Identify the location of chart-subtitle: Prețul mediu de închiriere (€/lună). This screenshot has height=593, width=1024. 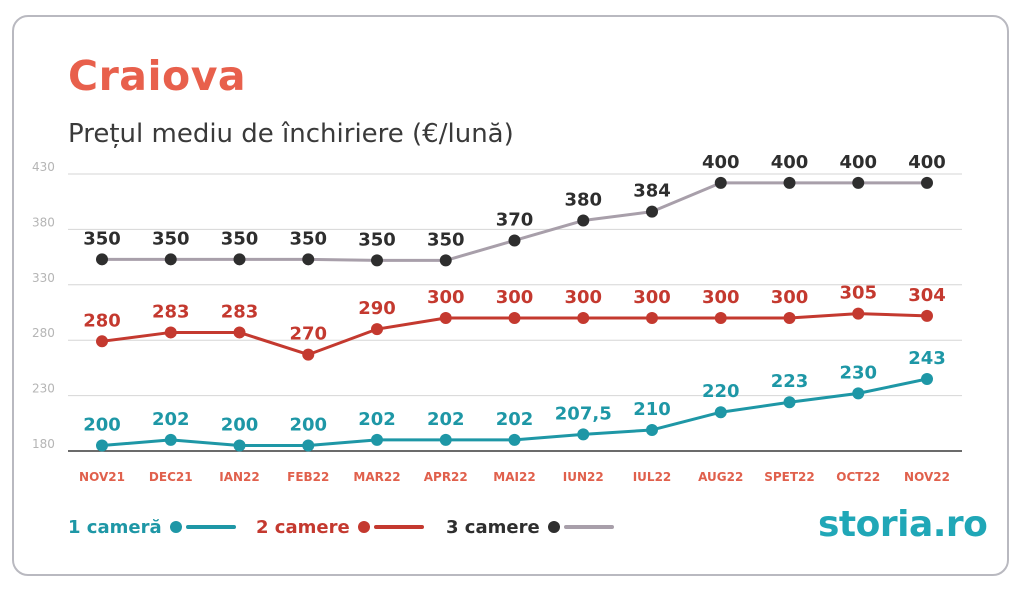
(291, 134).